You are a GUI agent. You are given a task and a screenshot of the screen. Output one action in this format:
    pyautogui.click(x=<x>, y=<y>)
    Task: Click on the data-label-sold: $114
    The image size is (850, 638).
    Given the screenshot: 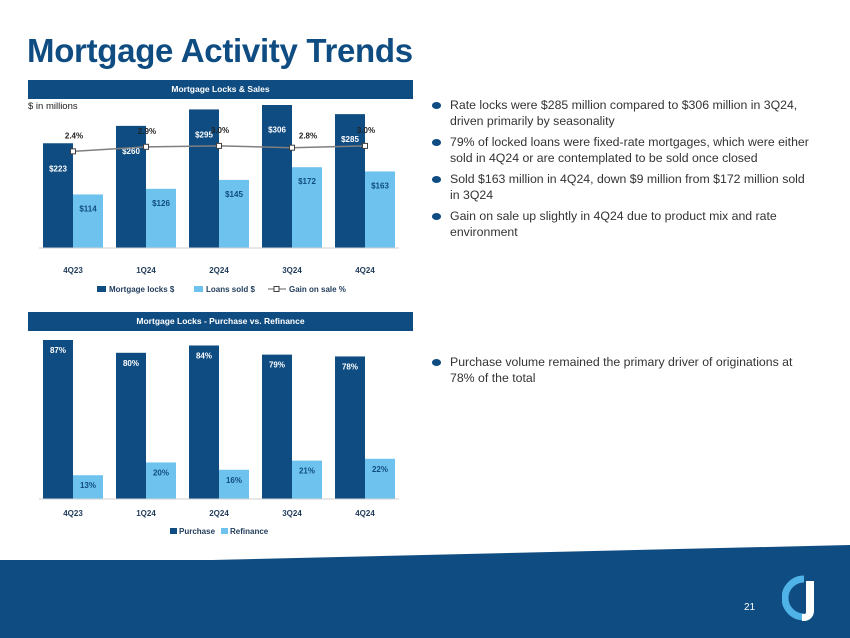 What is the action you would take?
    pyautogui.click(x=88, y=208)
    